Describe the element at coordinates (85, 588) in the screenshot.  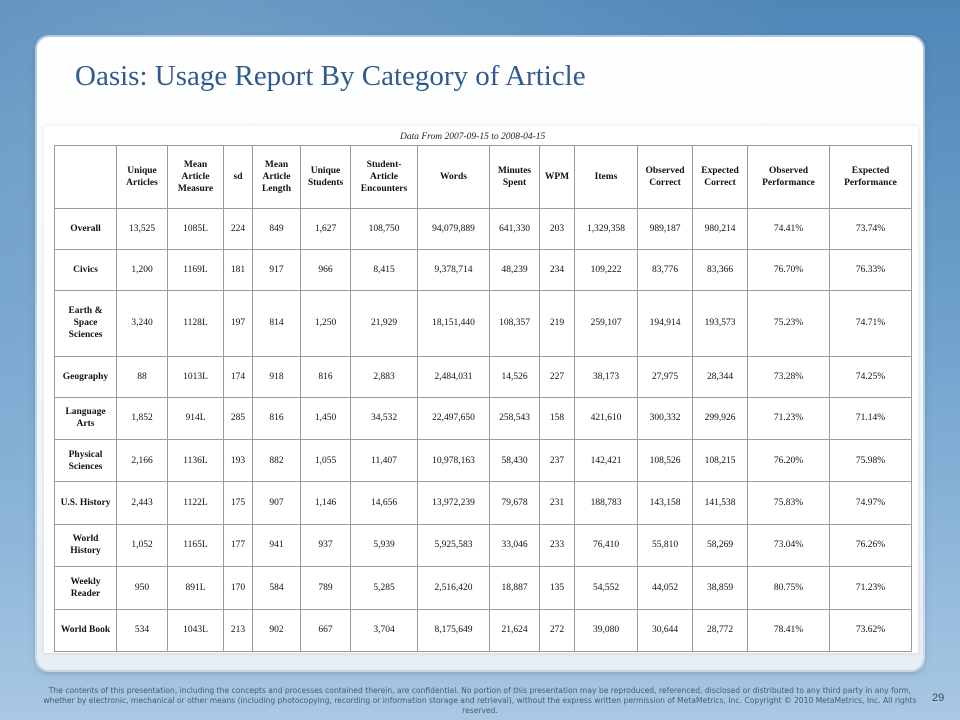
I see `row-category: Weekly Reader` at that location.